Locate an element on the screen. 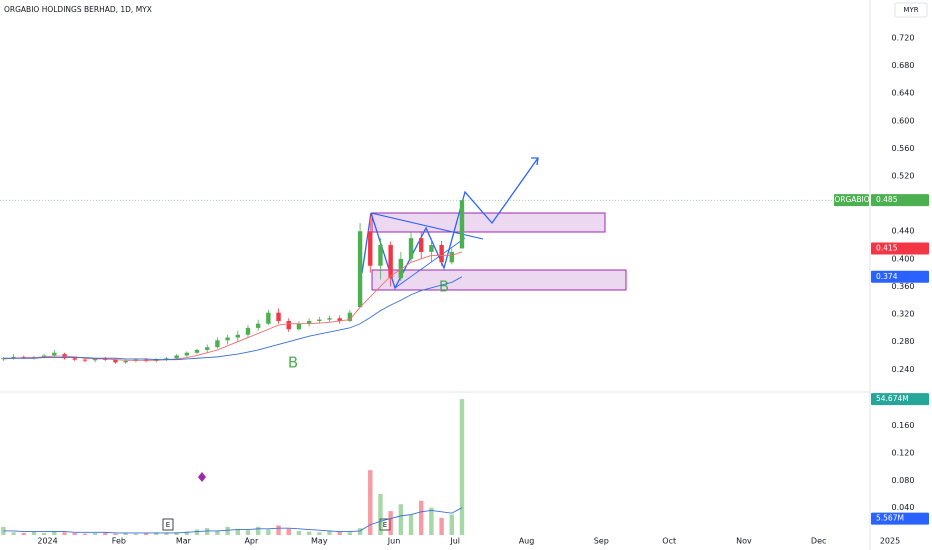  x-tick-label: Sep is located at coordinates (601, 541).